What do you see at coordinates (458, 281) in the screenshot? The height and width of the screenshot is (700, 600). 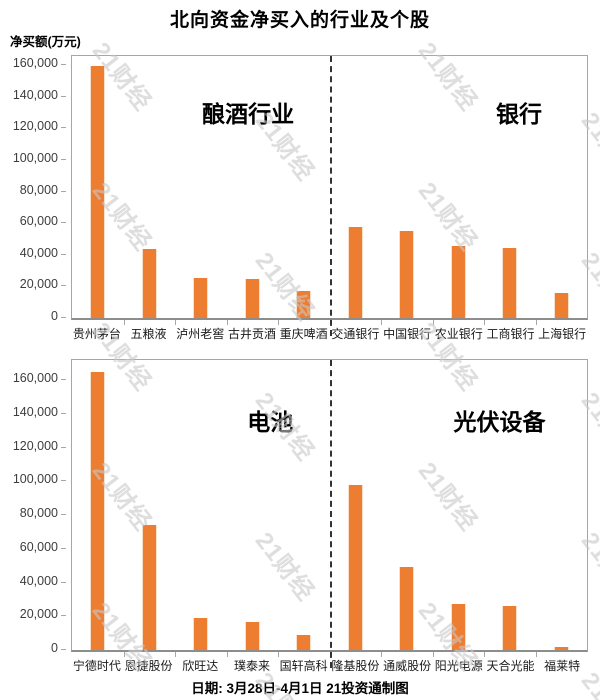 I see `bar-农业银行` at bounding box center [458, 281].